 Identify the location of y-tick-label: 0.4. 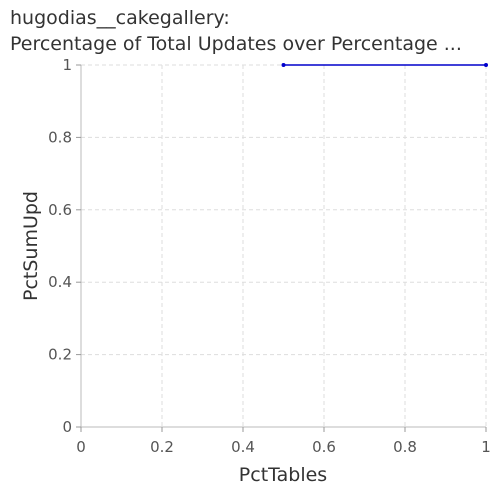
(60, 282).